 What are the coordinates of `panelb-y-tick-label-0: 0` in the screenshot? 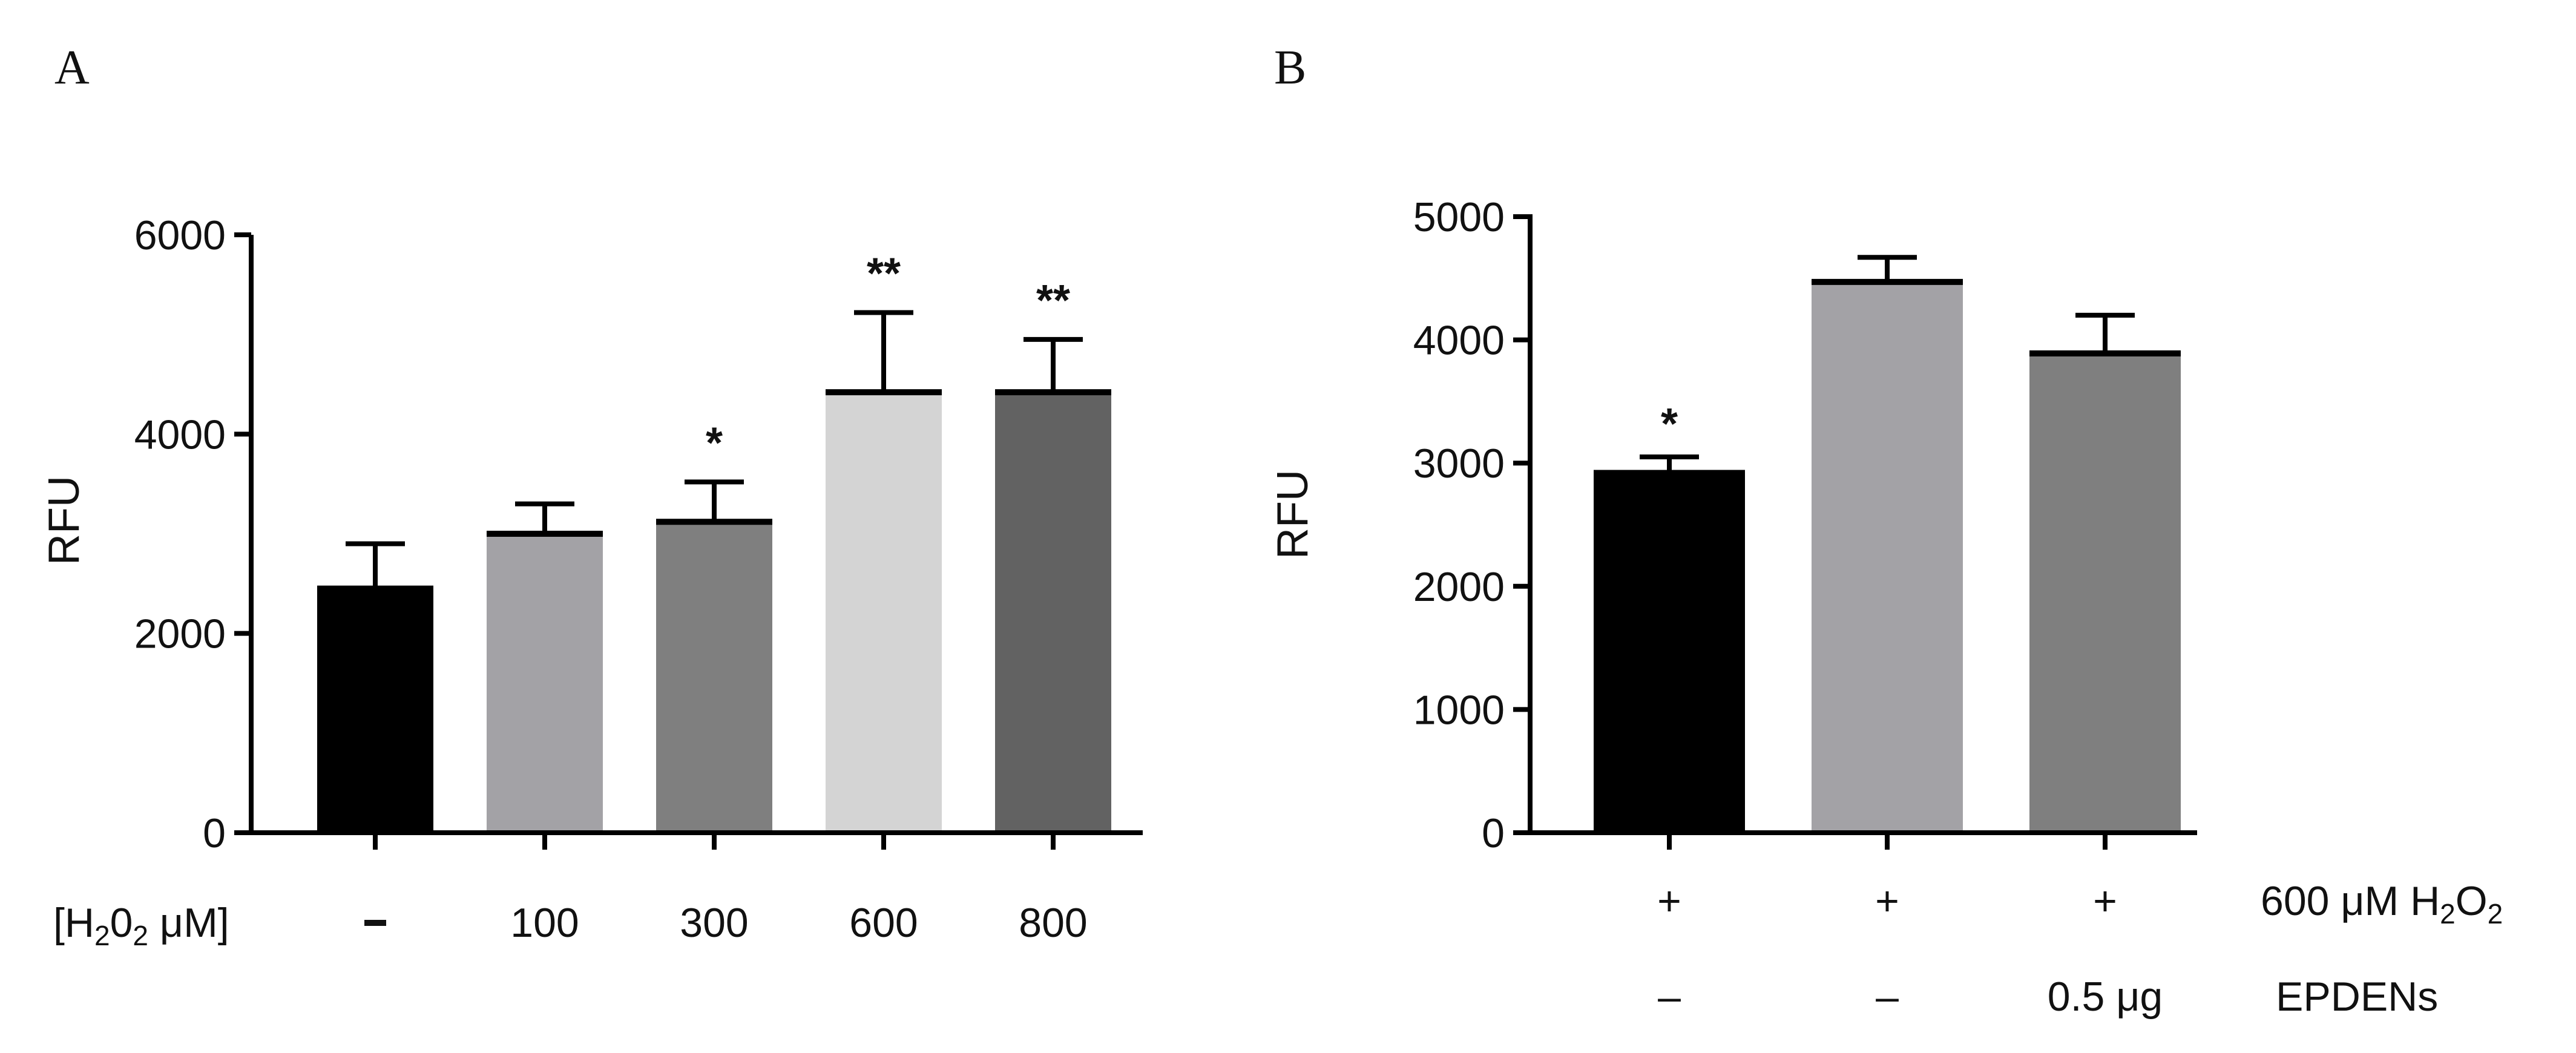 It's located at (1493, 833).